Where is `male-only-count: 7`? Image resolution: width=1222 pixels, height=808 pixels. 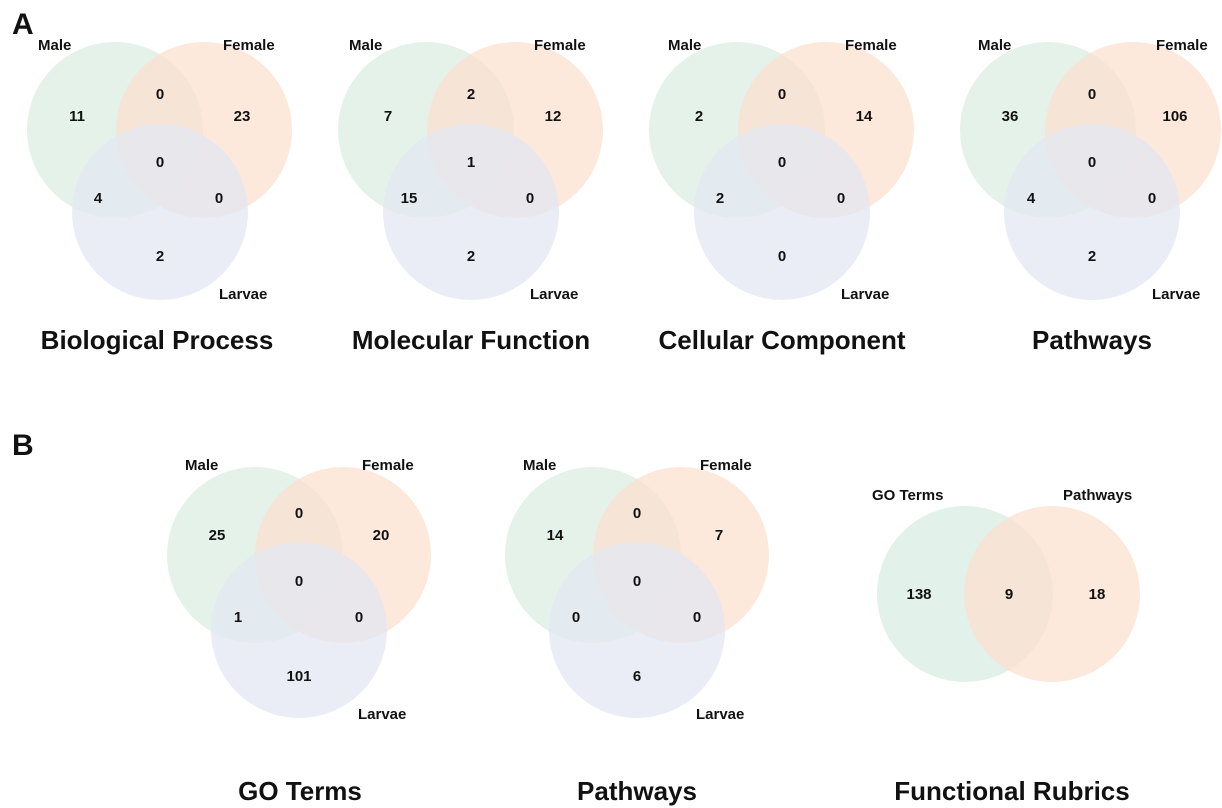
male-only-count: 7 is located at coordinates (388, 116).